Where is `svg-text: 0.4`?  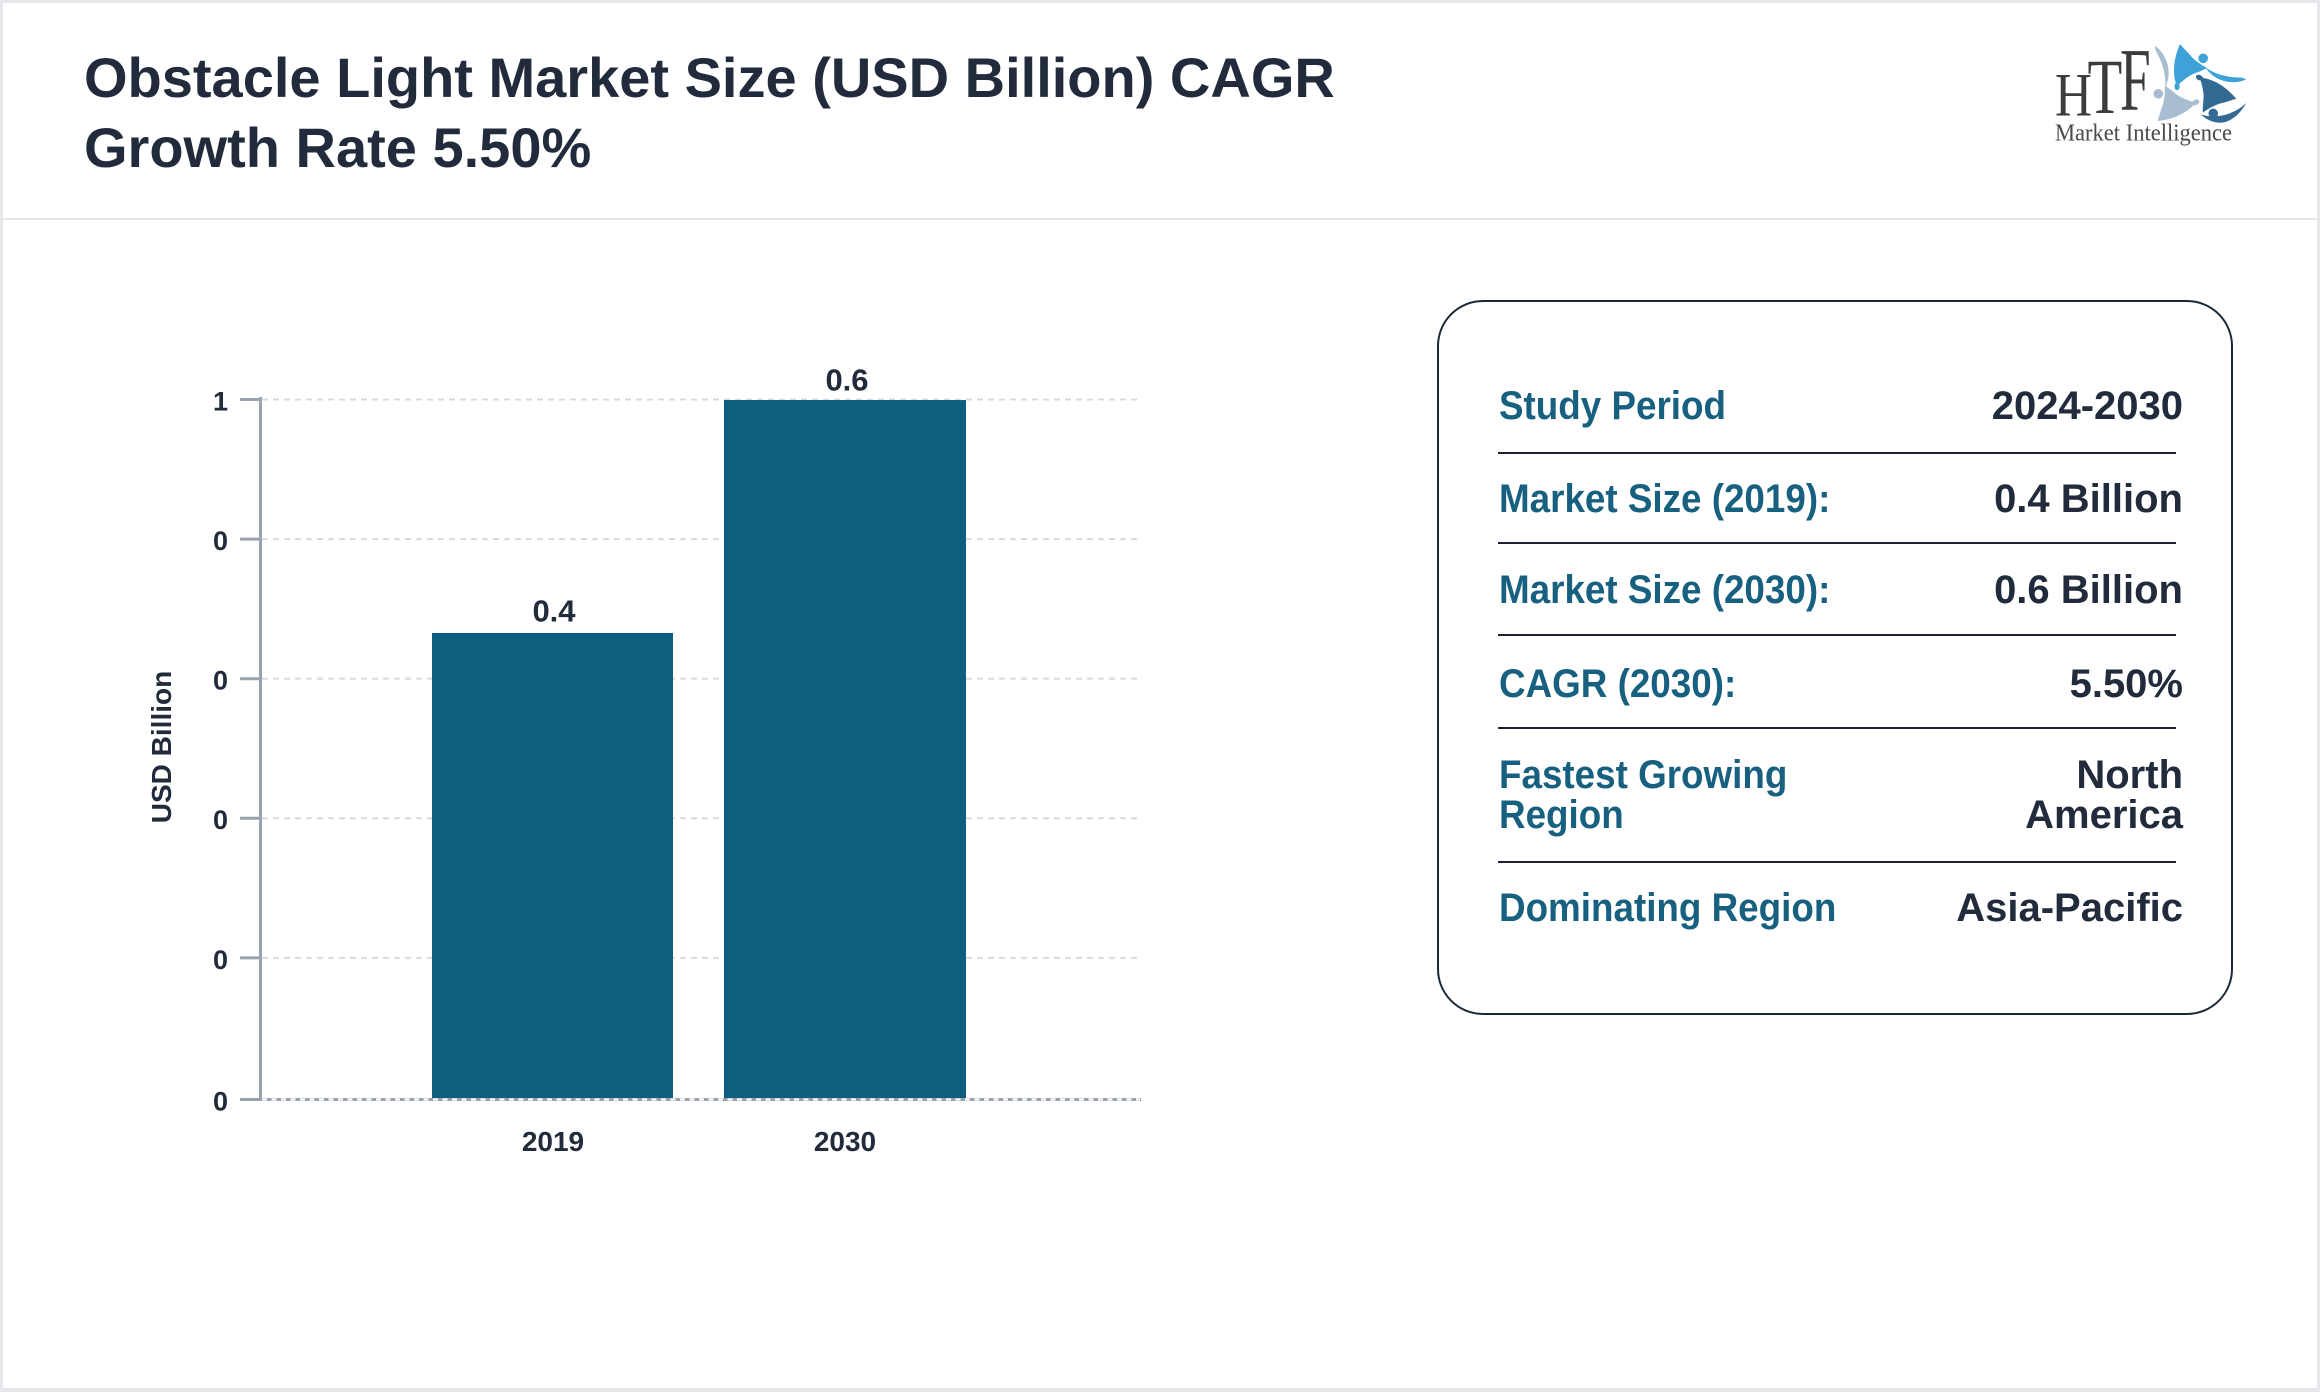
svg-text: 0.4 is located at coordinates (554, 611).